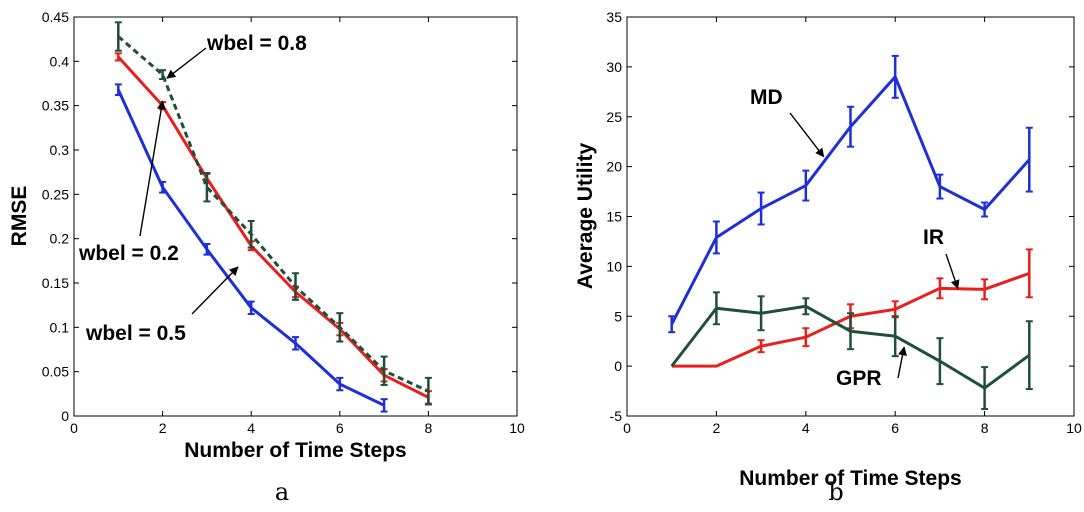  What do you see at coordinates (614, 17) in the screenshot?
I see `y-tick-label: 35` at bounding box center [614, 17].